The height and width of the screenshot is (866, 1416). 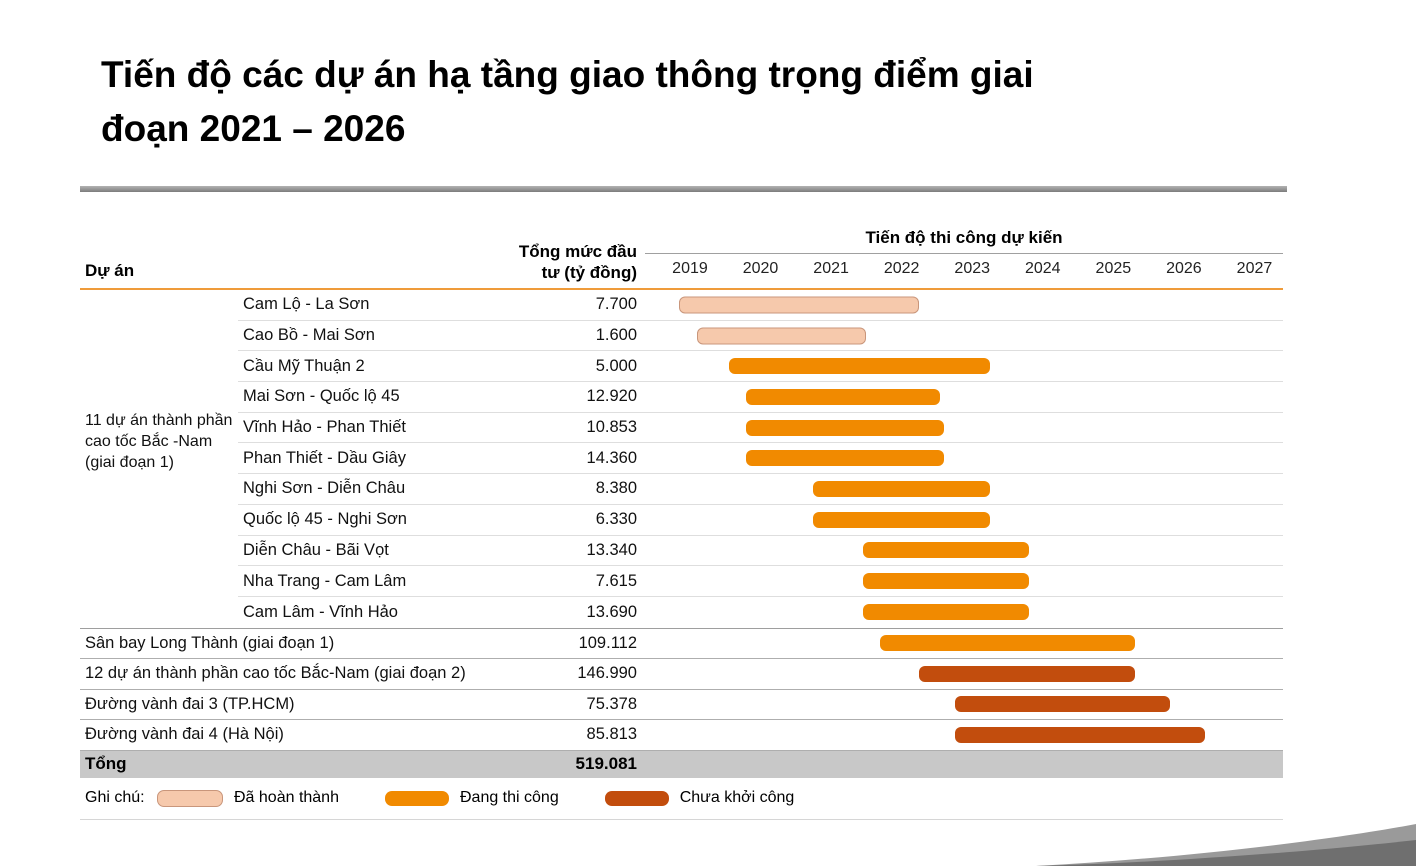 I want to click on table-row: Quốc lộ 45 - Nghi Sơn 6.330, so click(x=681, y=520).